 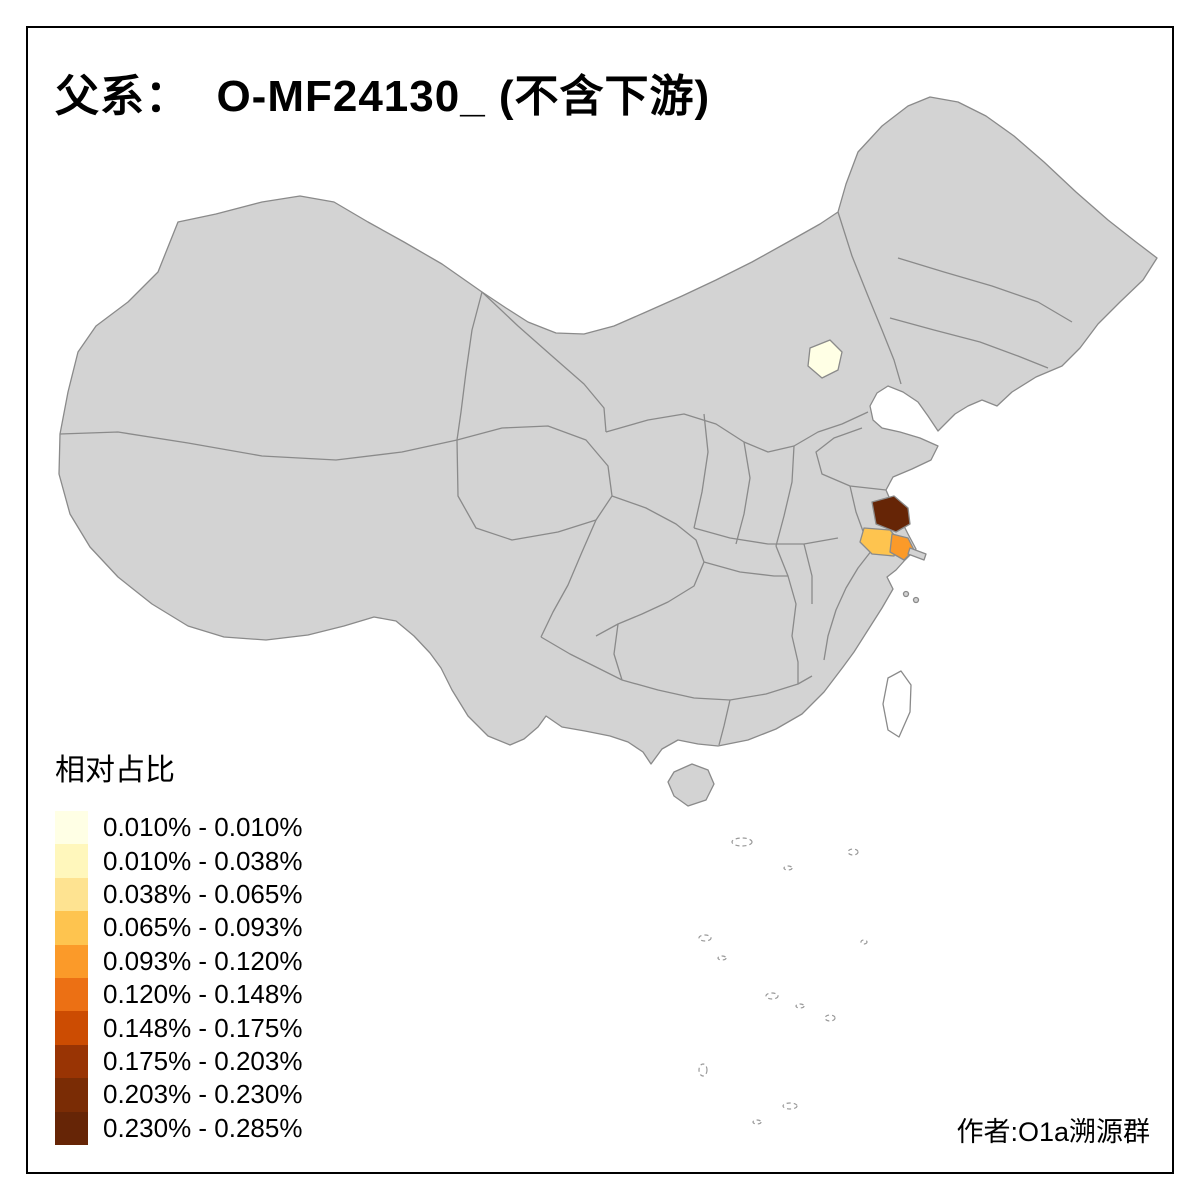 I want to click on legend-label: 0.038% - 0.065%, so click(x=203, y=893).